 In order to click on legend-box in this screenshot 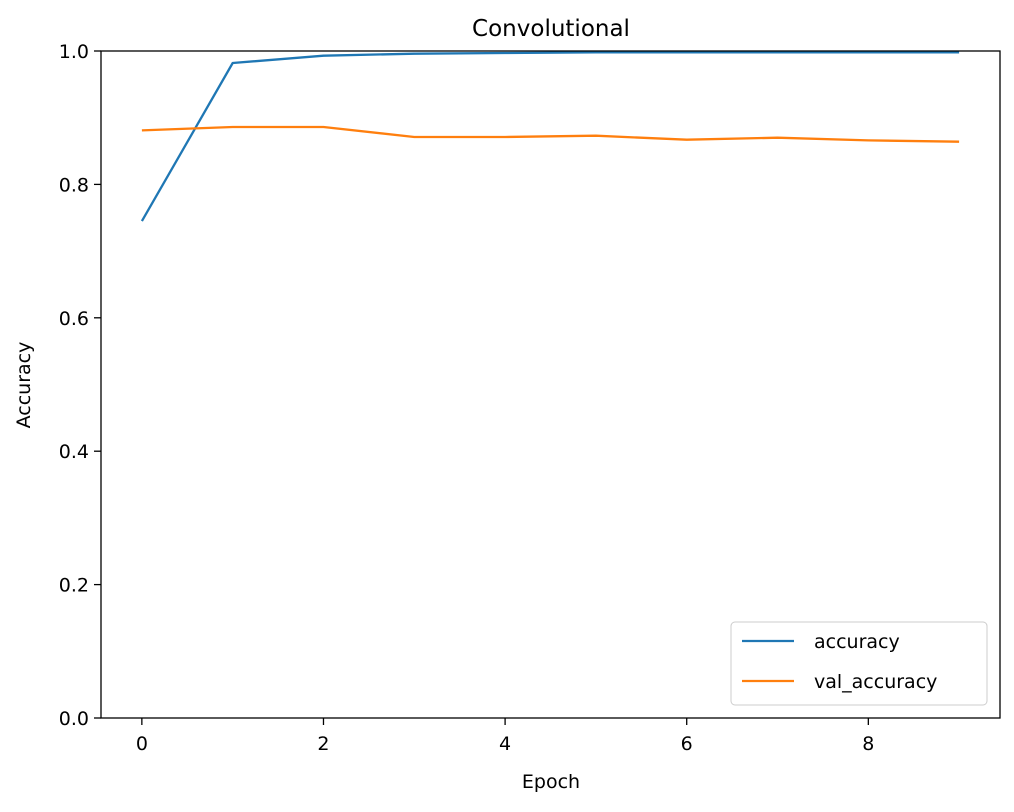, I will do `click(859, 663)`.